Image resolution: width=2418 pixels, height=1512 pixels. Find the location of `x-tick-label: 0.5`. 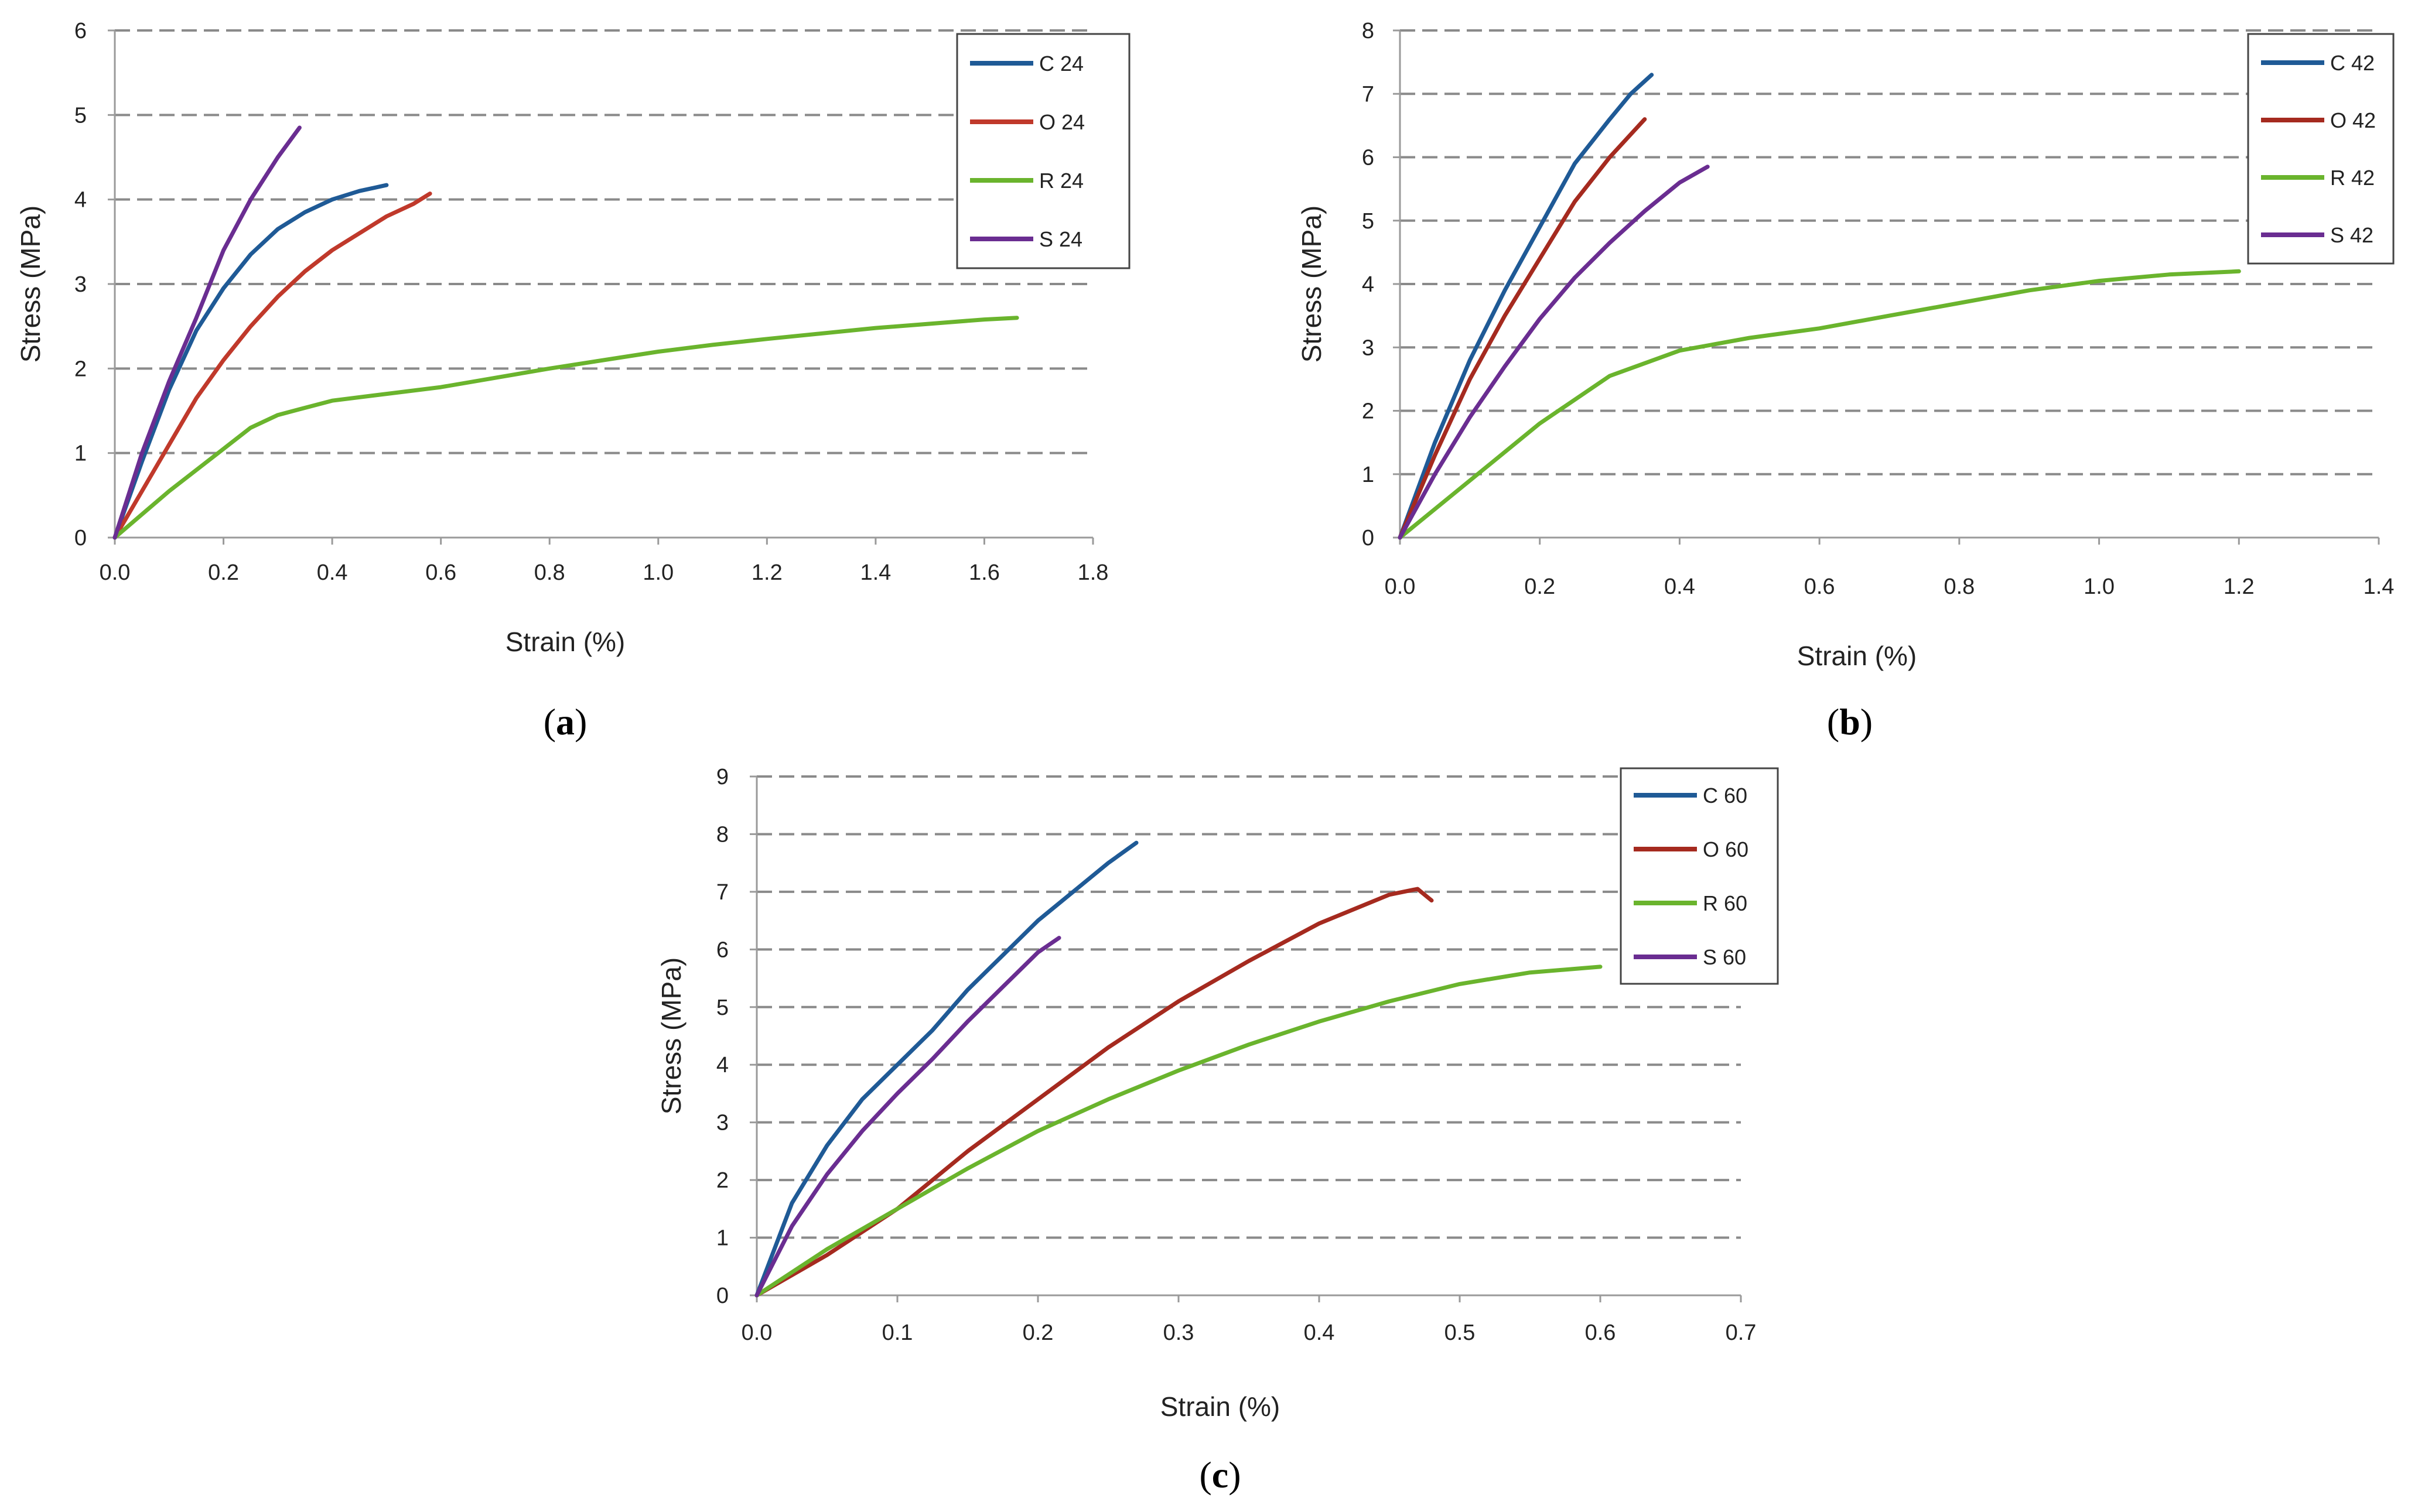

x-tick-label: 0.5 is located at coordinates (1460, 1333).